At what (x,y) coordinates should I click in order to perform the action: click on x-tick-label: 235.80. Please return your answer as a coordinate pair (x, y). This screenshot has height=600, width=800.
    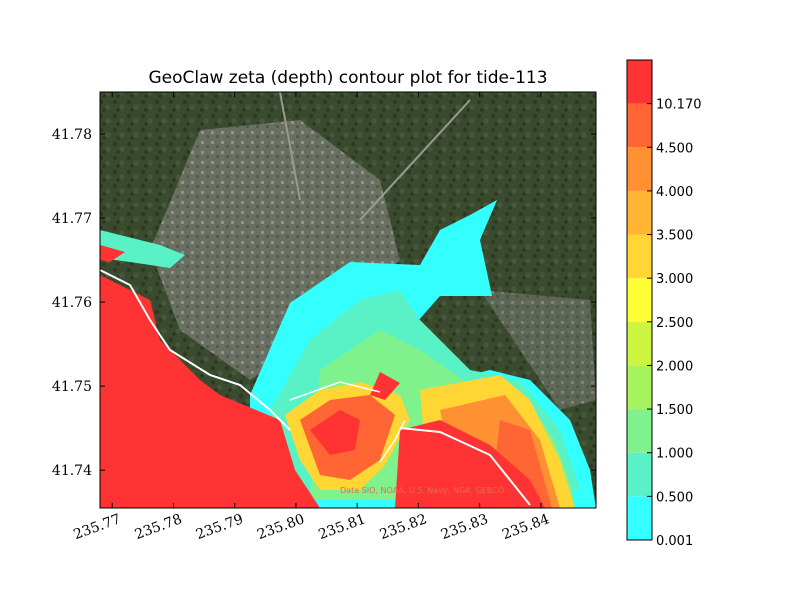
    Looking at the image, I should click on (281, 527).